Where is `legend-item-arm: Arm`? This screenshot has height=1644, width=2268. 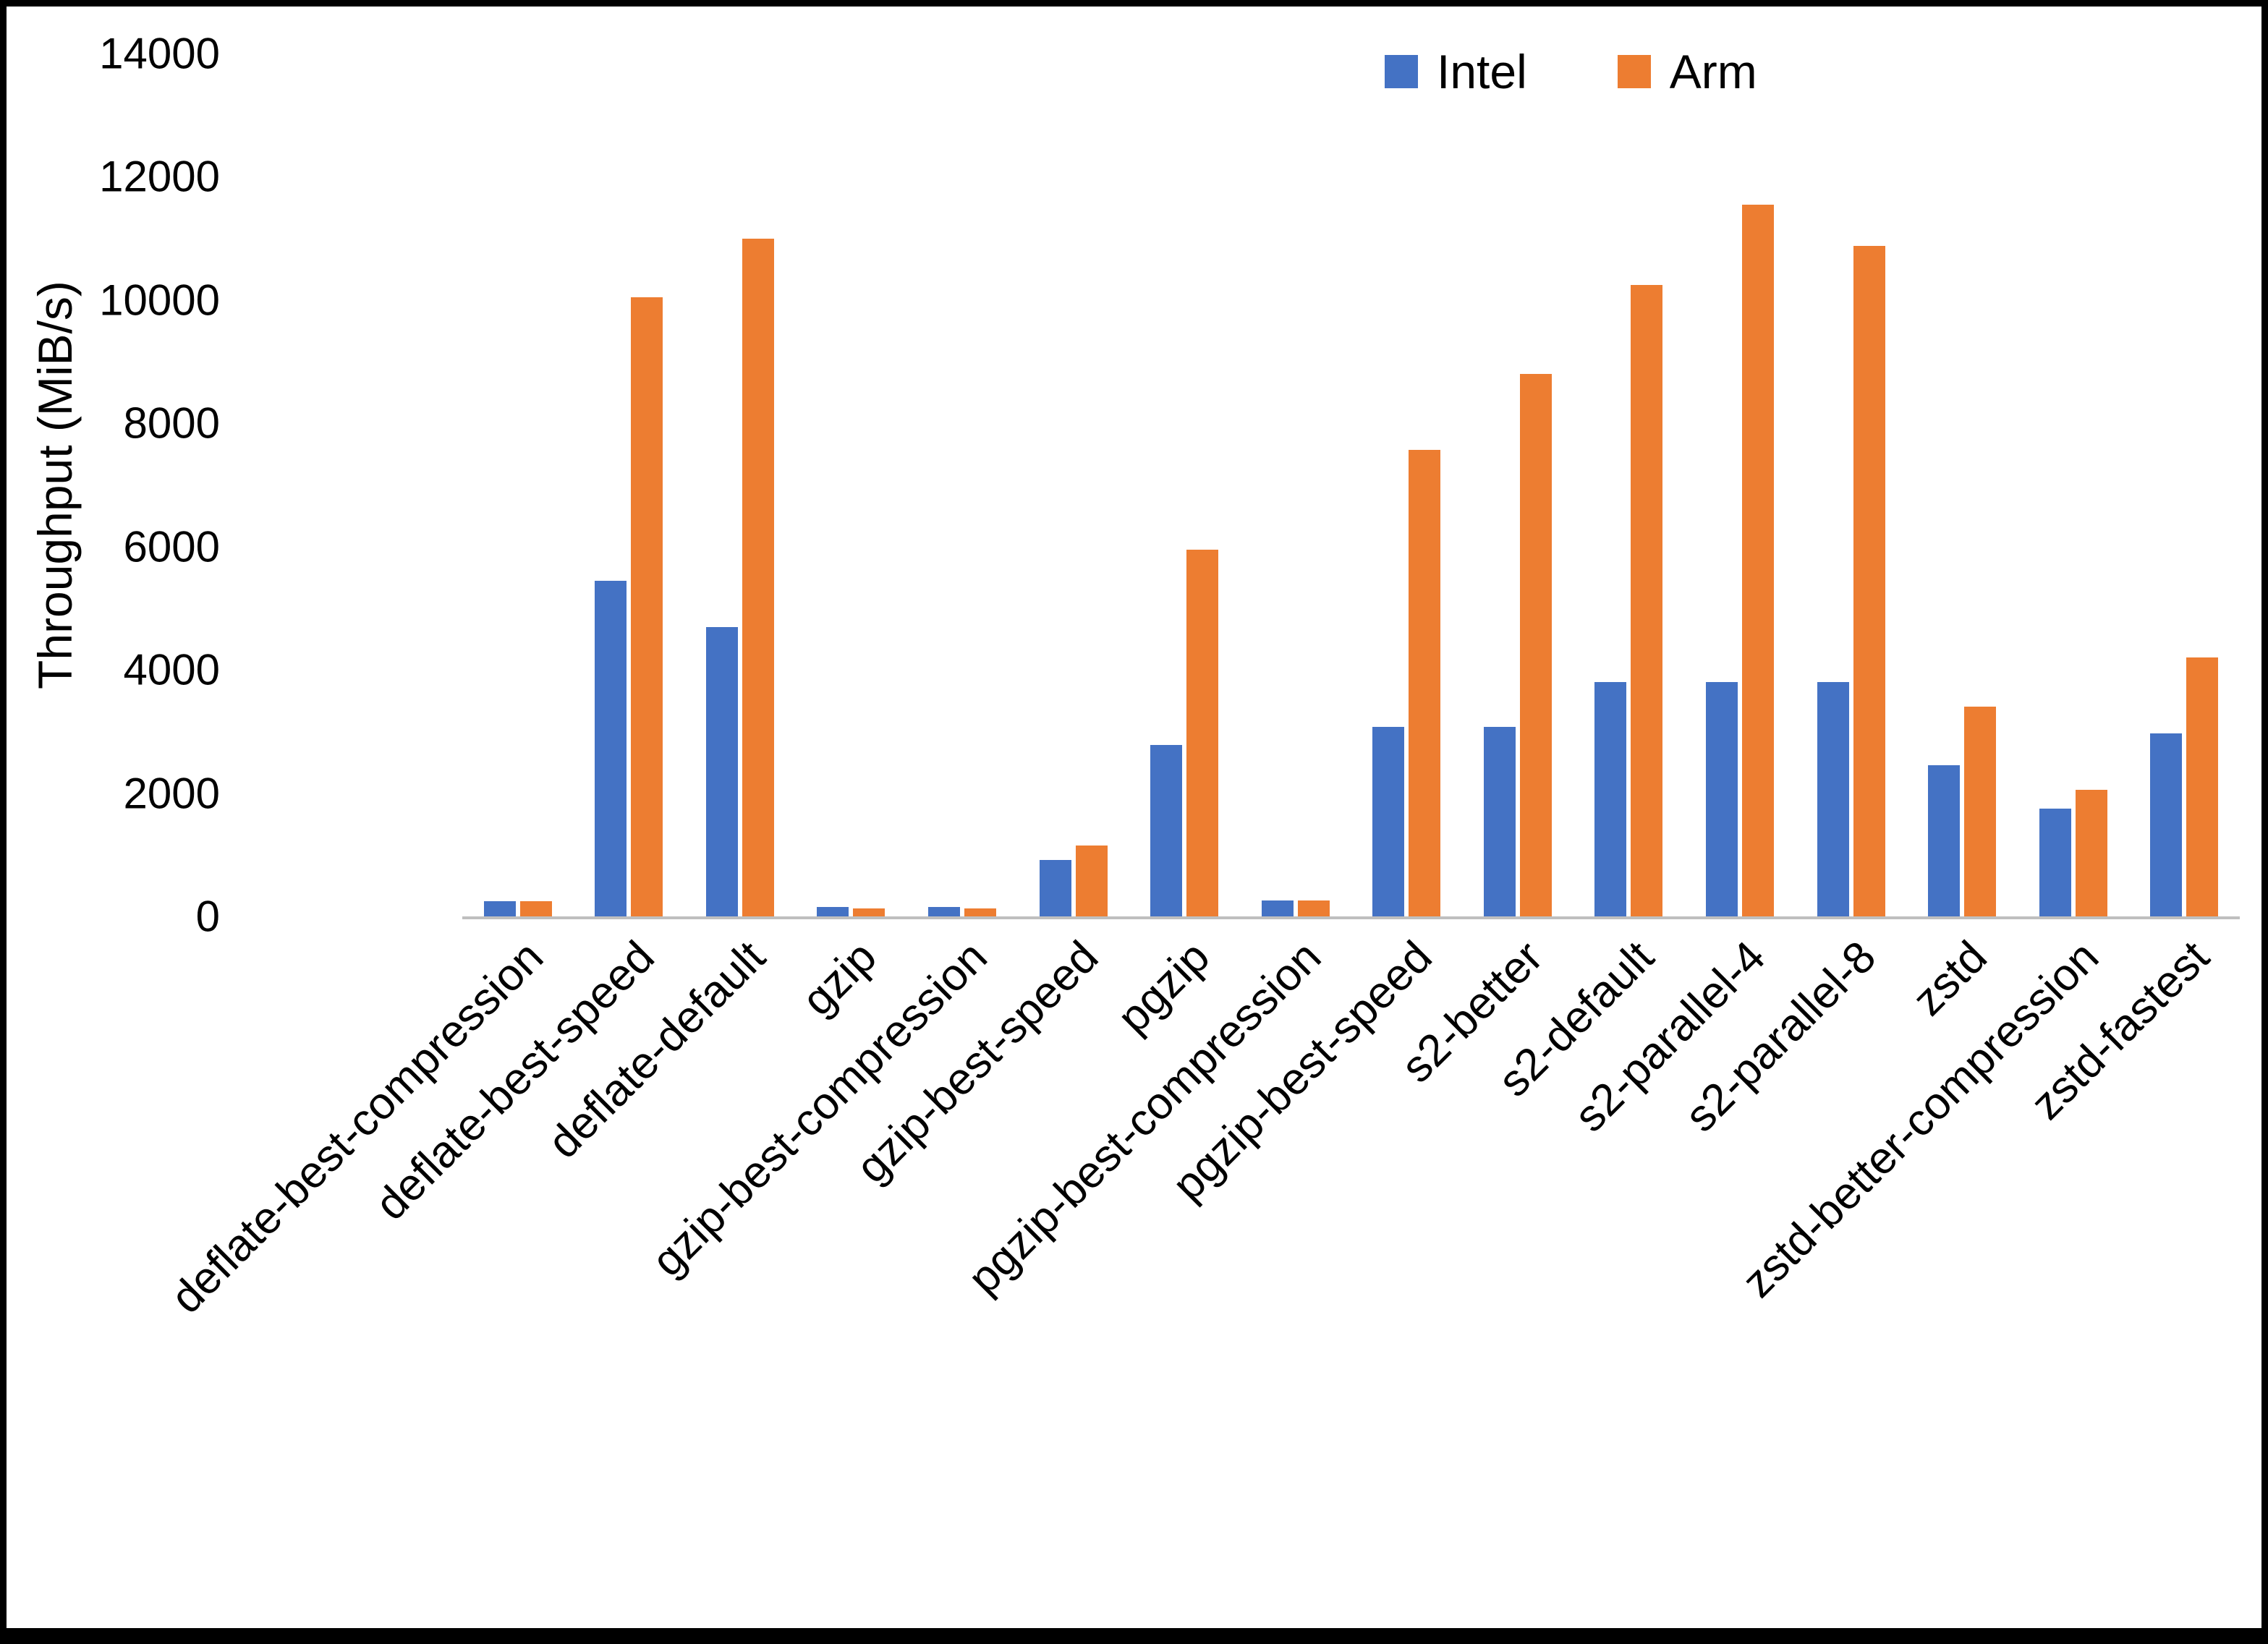
legend-item-arm: Arm is located at coordinates (1687, 71).